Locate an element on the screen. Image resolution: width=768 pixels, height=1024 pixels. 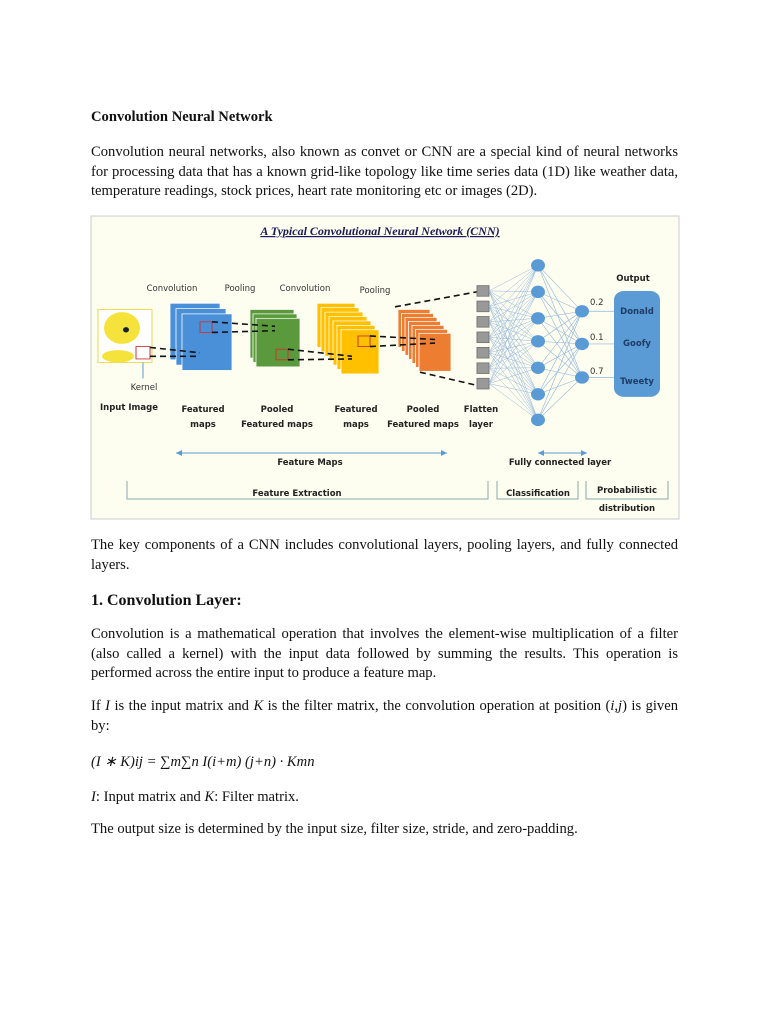
label-classification: Classification is located at coordinates (538, 494).